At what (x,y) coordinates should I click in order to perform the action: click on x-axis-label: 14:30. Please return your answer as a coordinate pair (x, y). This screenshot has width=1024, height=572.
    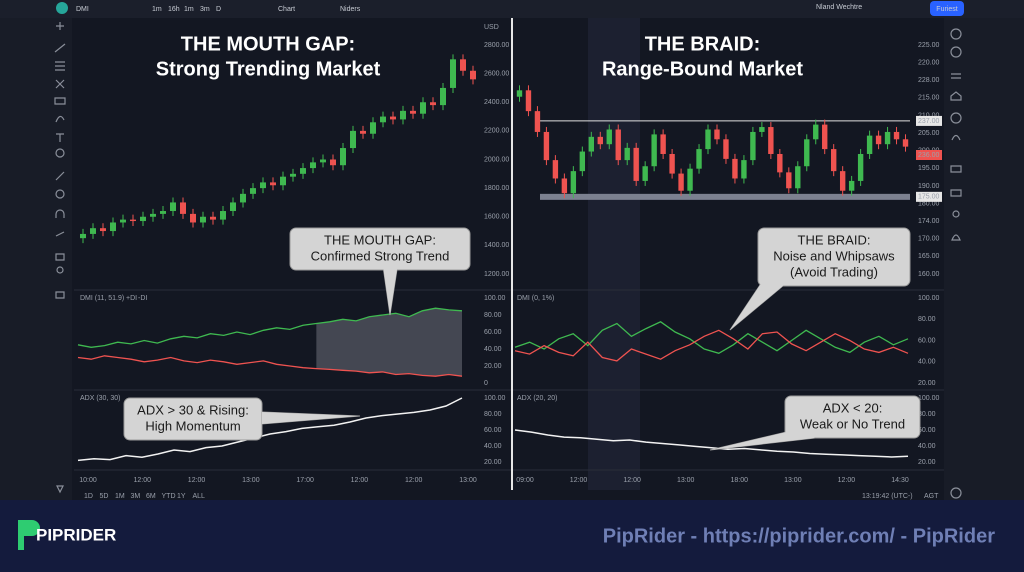
    Looking at the image, I should click on (900, 480).